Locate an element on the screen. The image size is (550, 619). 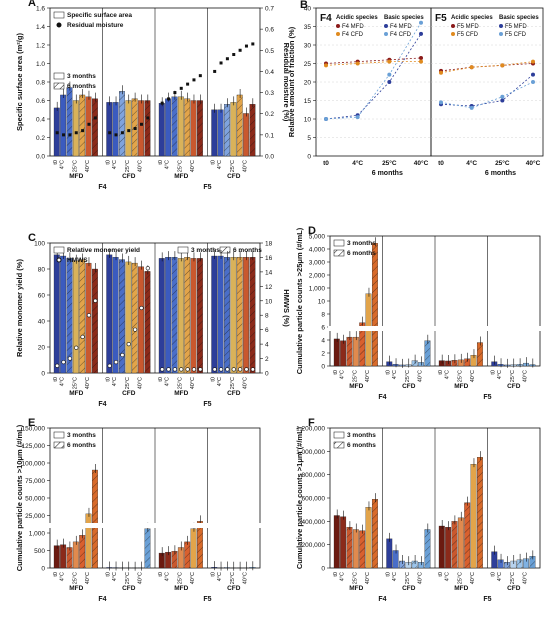
y-tick-label: 20 is located at coordinates (42, 348).